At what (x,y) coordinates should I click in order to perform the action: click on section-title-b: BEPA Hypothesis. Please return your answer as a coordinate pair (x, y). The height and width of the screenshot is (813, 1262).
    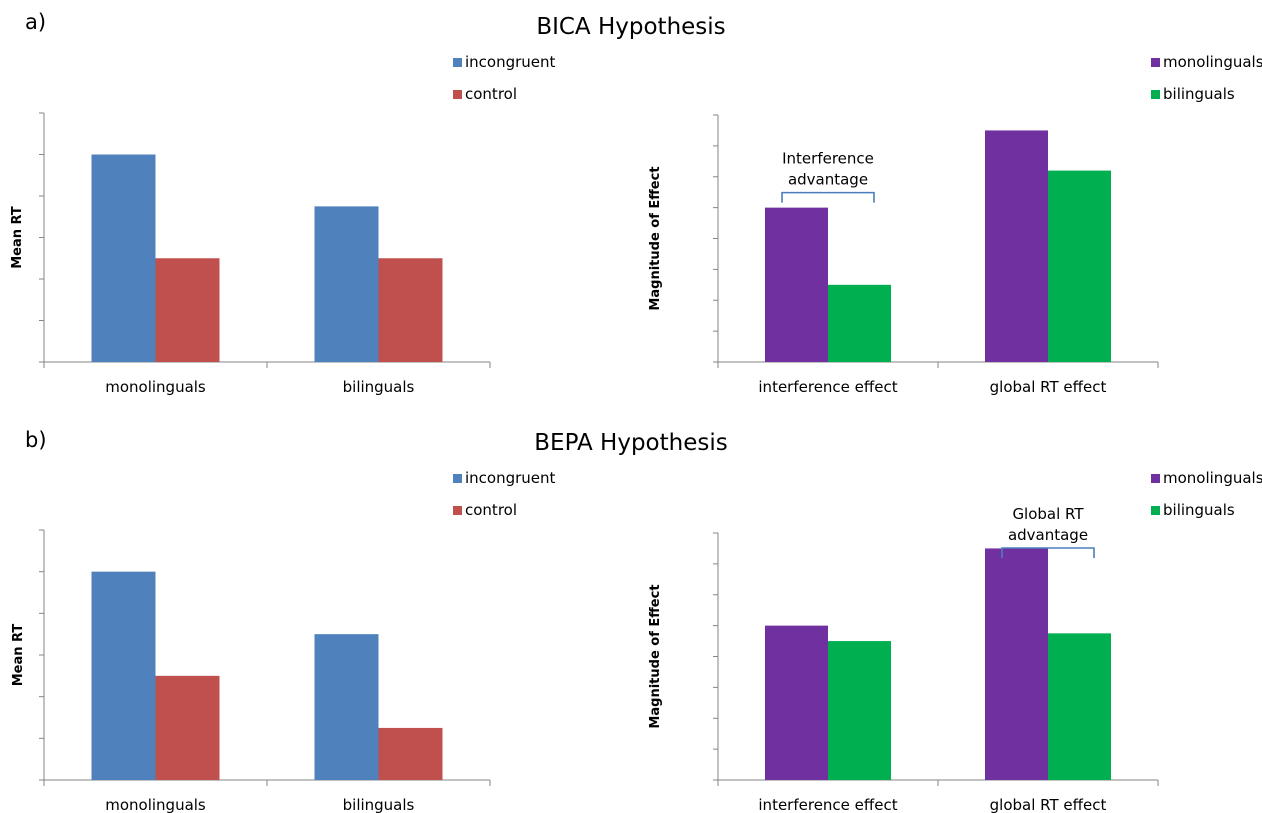
    Looking at the image, I should click on (631, 443).